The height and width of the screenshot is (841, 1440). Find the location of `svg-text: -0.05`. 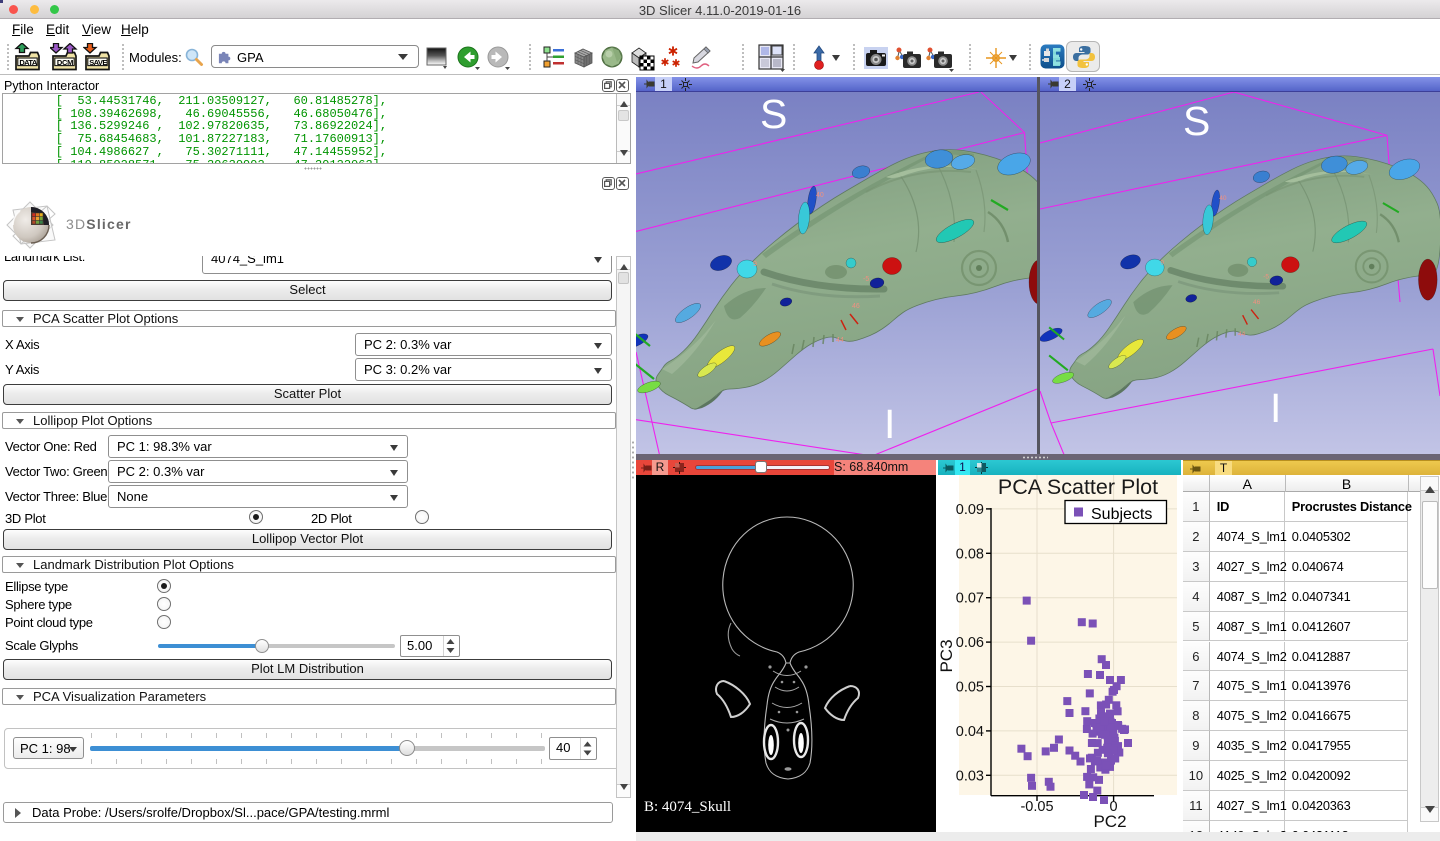

svg-text: -0.05 is located at coordinates (1036, 807).